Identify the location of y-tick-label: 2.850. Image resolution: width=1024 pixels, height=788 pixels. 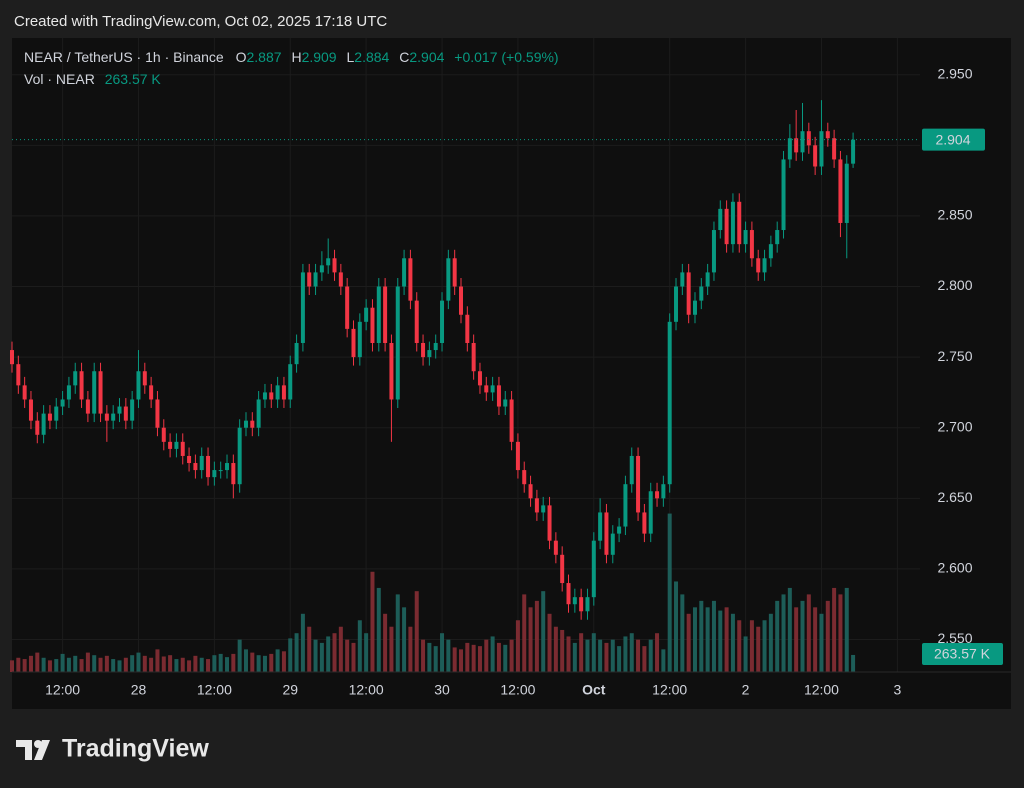
(954, 215).